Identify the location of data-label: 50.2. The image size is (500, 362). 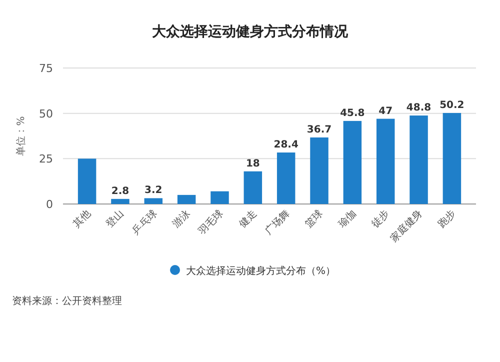
(452, 105).